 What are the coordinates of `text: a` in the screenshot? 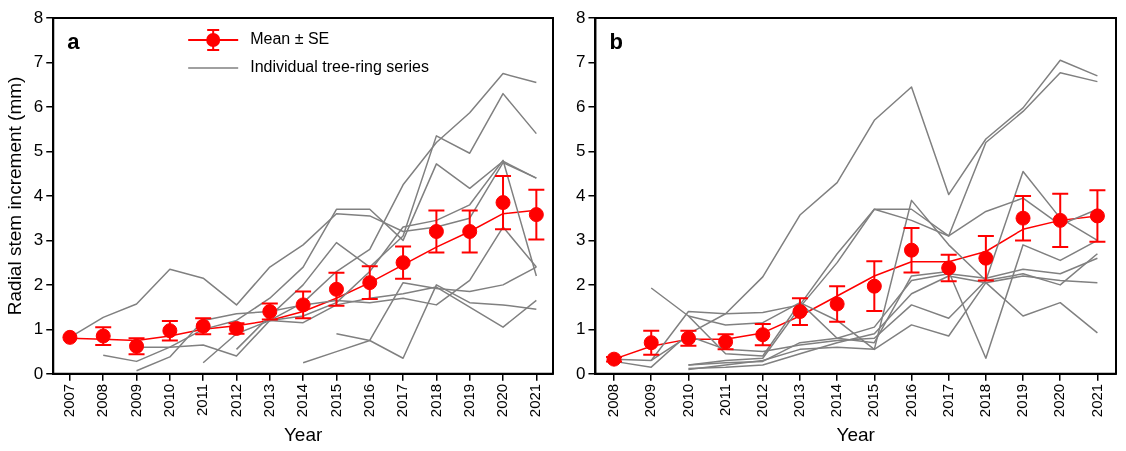 It's located at (74, 42).